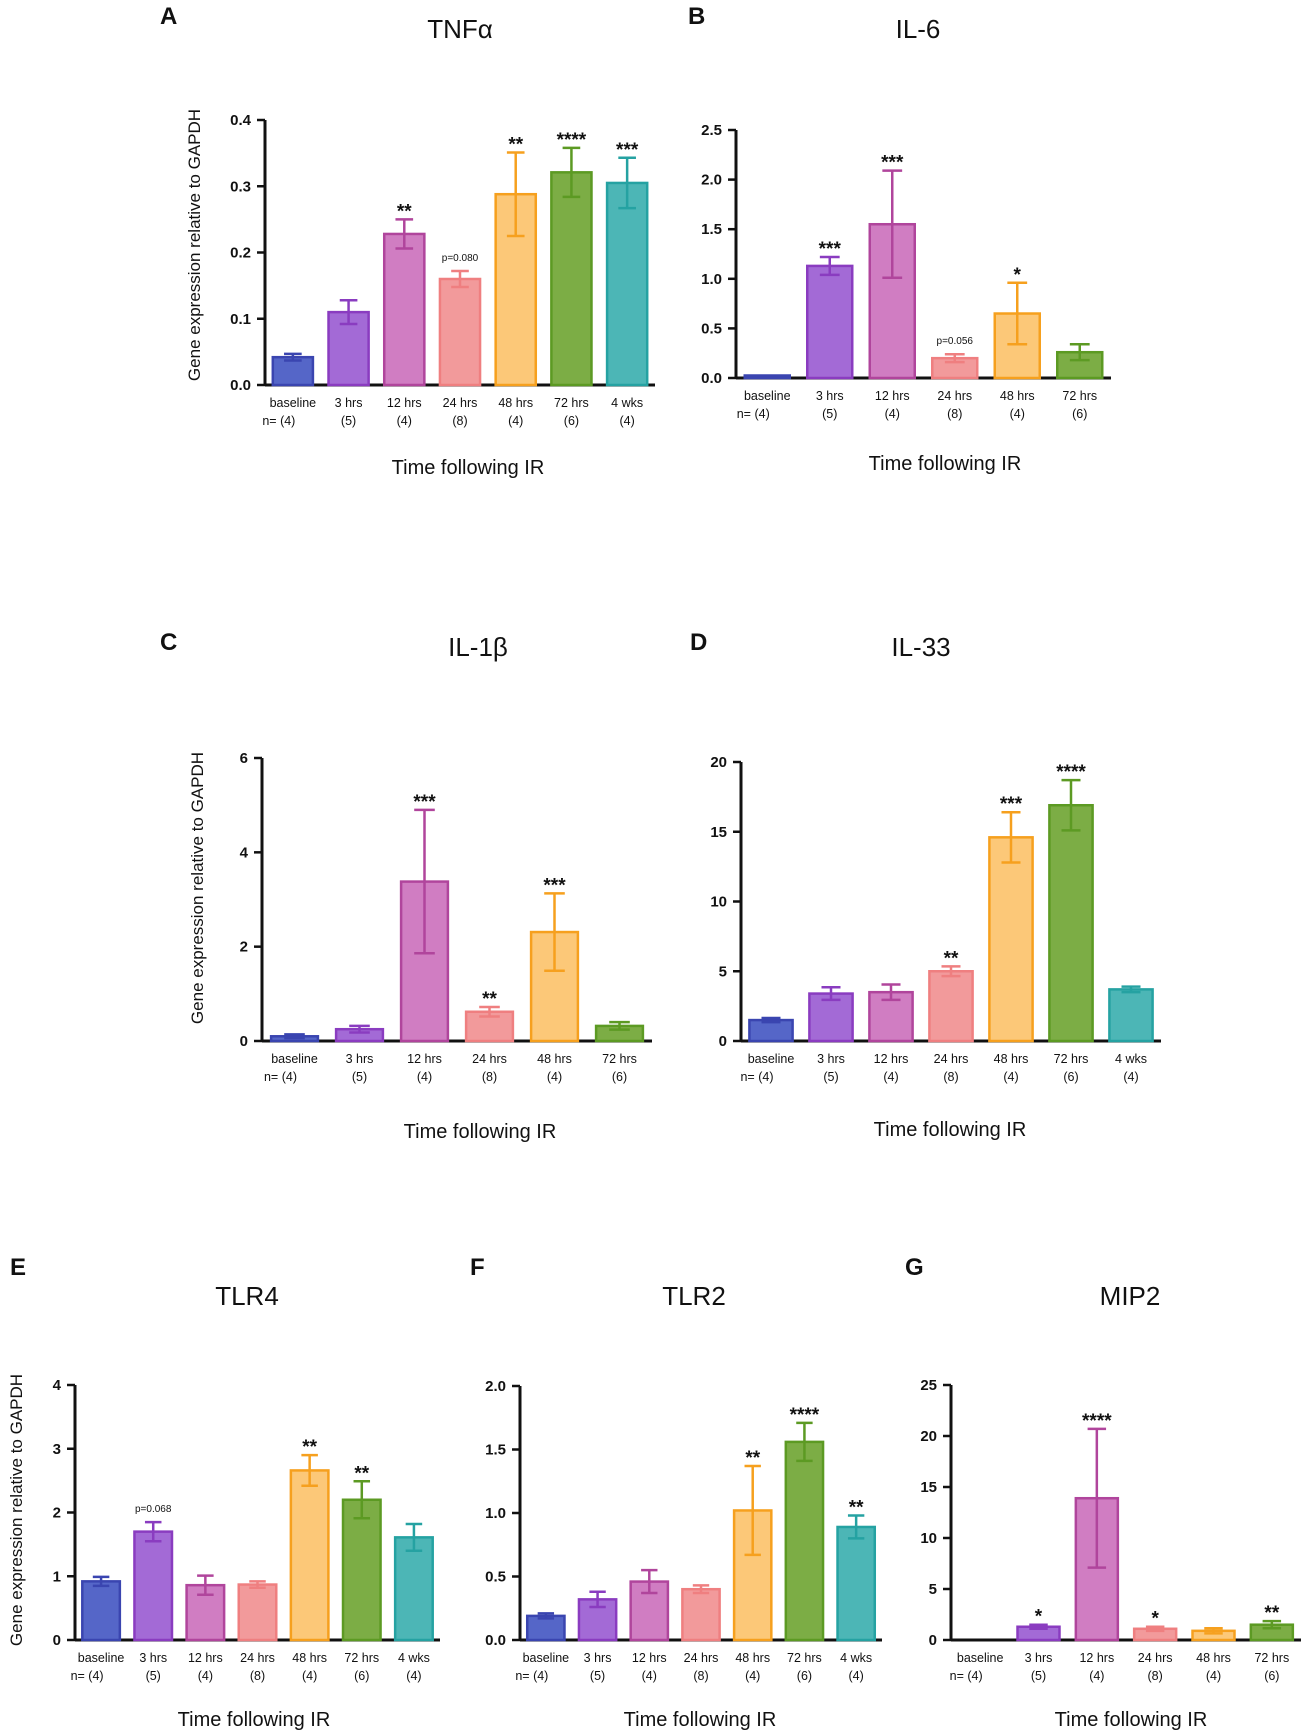 The image size is (1314, 1733). What do you see at coordinates (928, 1487) in the screenshot?
I see `y-tick-label: 15` at bounding box center [928, 1487].